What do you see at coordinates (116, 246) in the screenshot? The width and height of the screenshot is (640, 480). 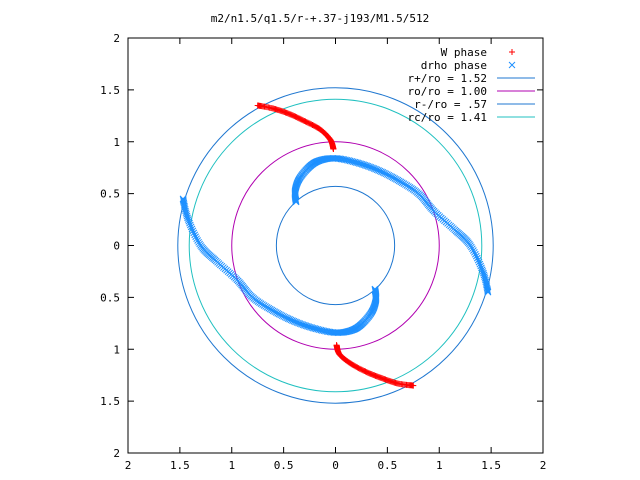 I see `y-tick-label: 0` at bounding box center [116, 246].